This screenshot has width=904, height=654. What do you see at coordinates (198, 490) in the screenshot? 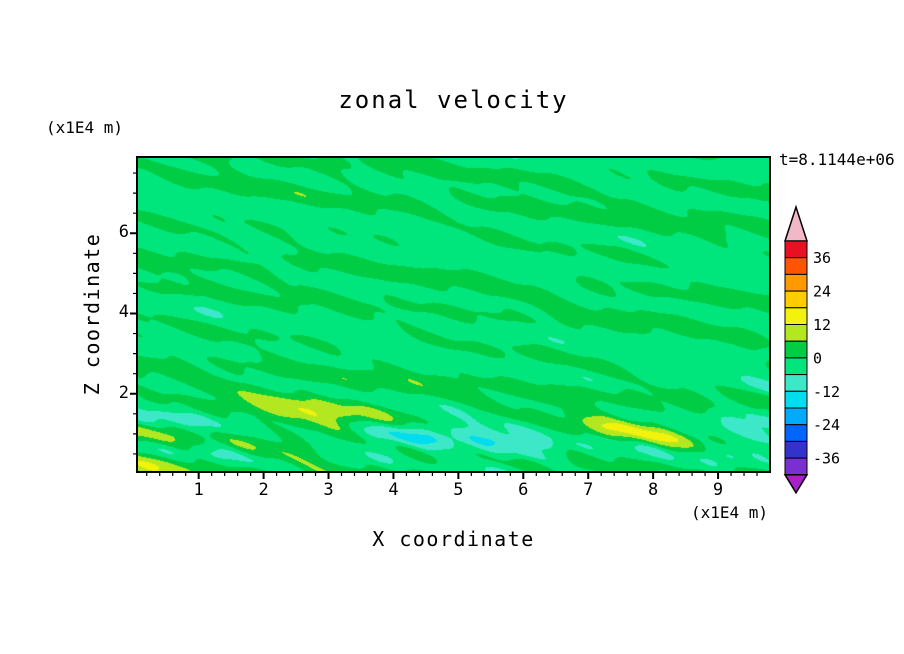
I see `x-tick-label: 1` at bounding box center [198, 490].